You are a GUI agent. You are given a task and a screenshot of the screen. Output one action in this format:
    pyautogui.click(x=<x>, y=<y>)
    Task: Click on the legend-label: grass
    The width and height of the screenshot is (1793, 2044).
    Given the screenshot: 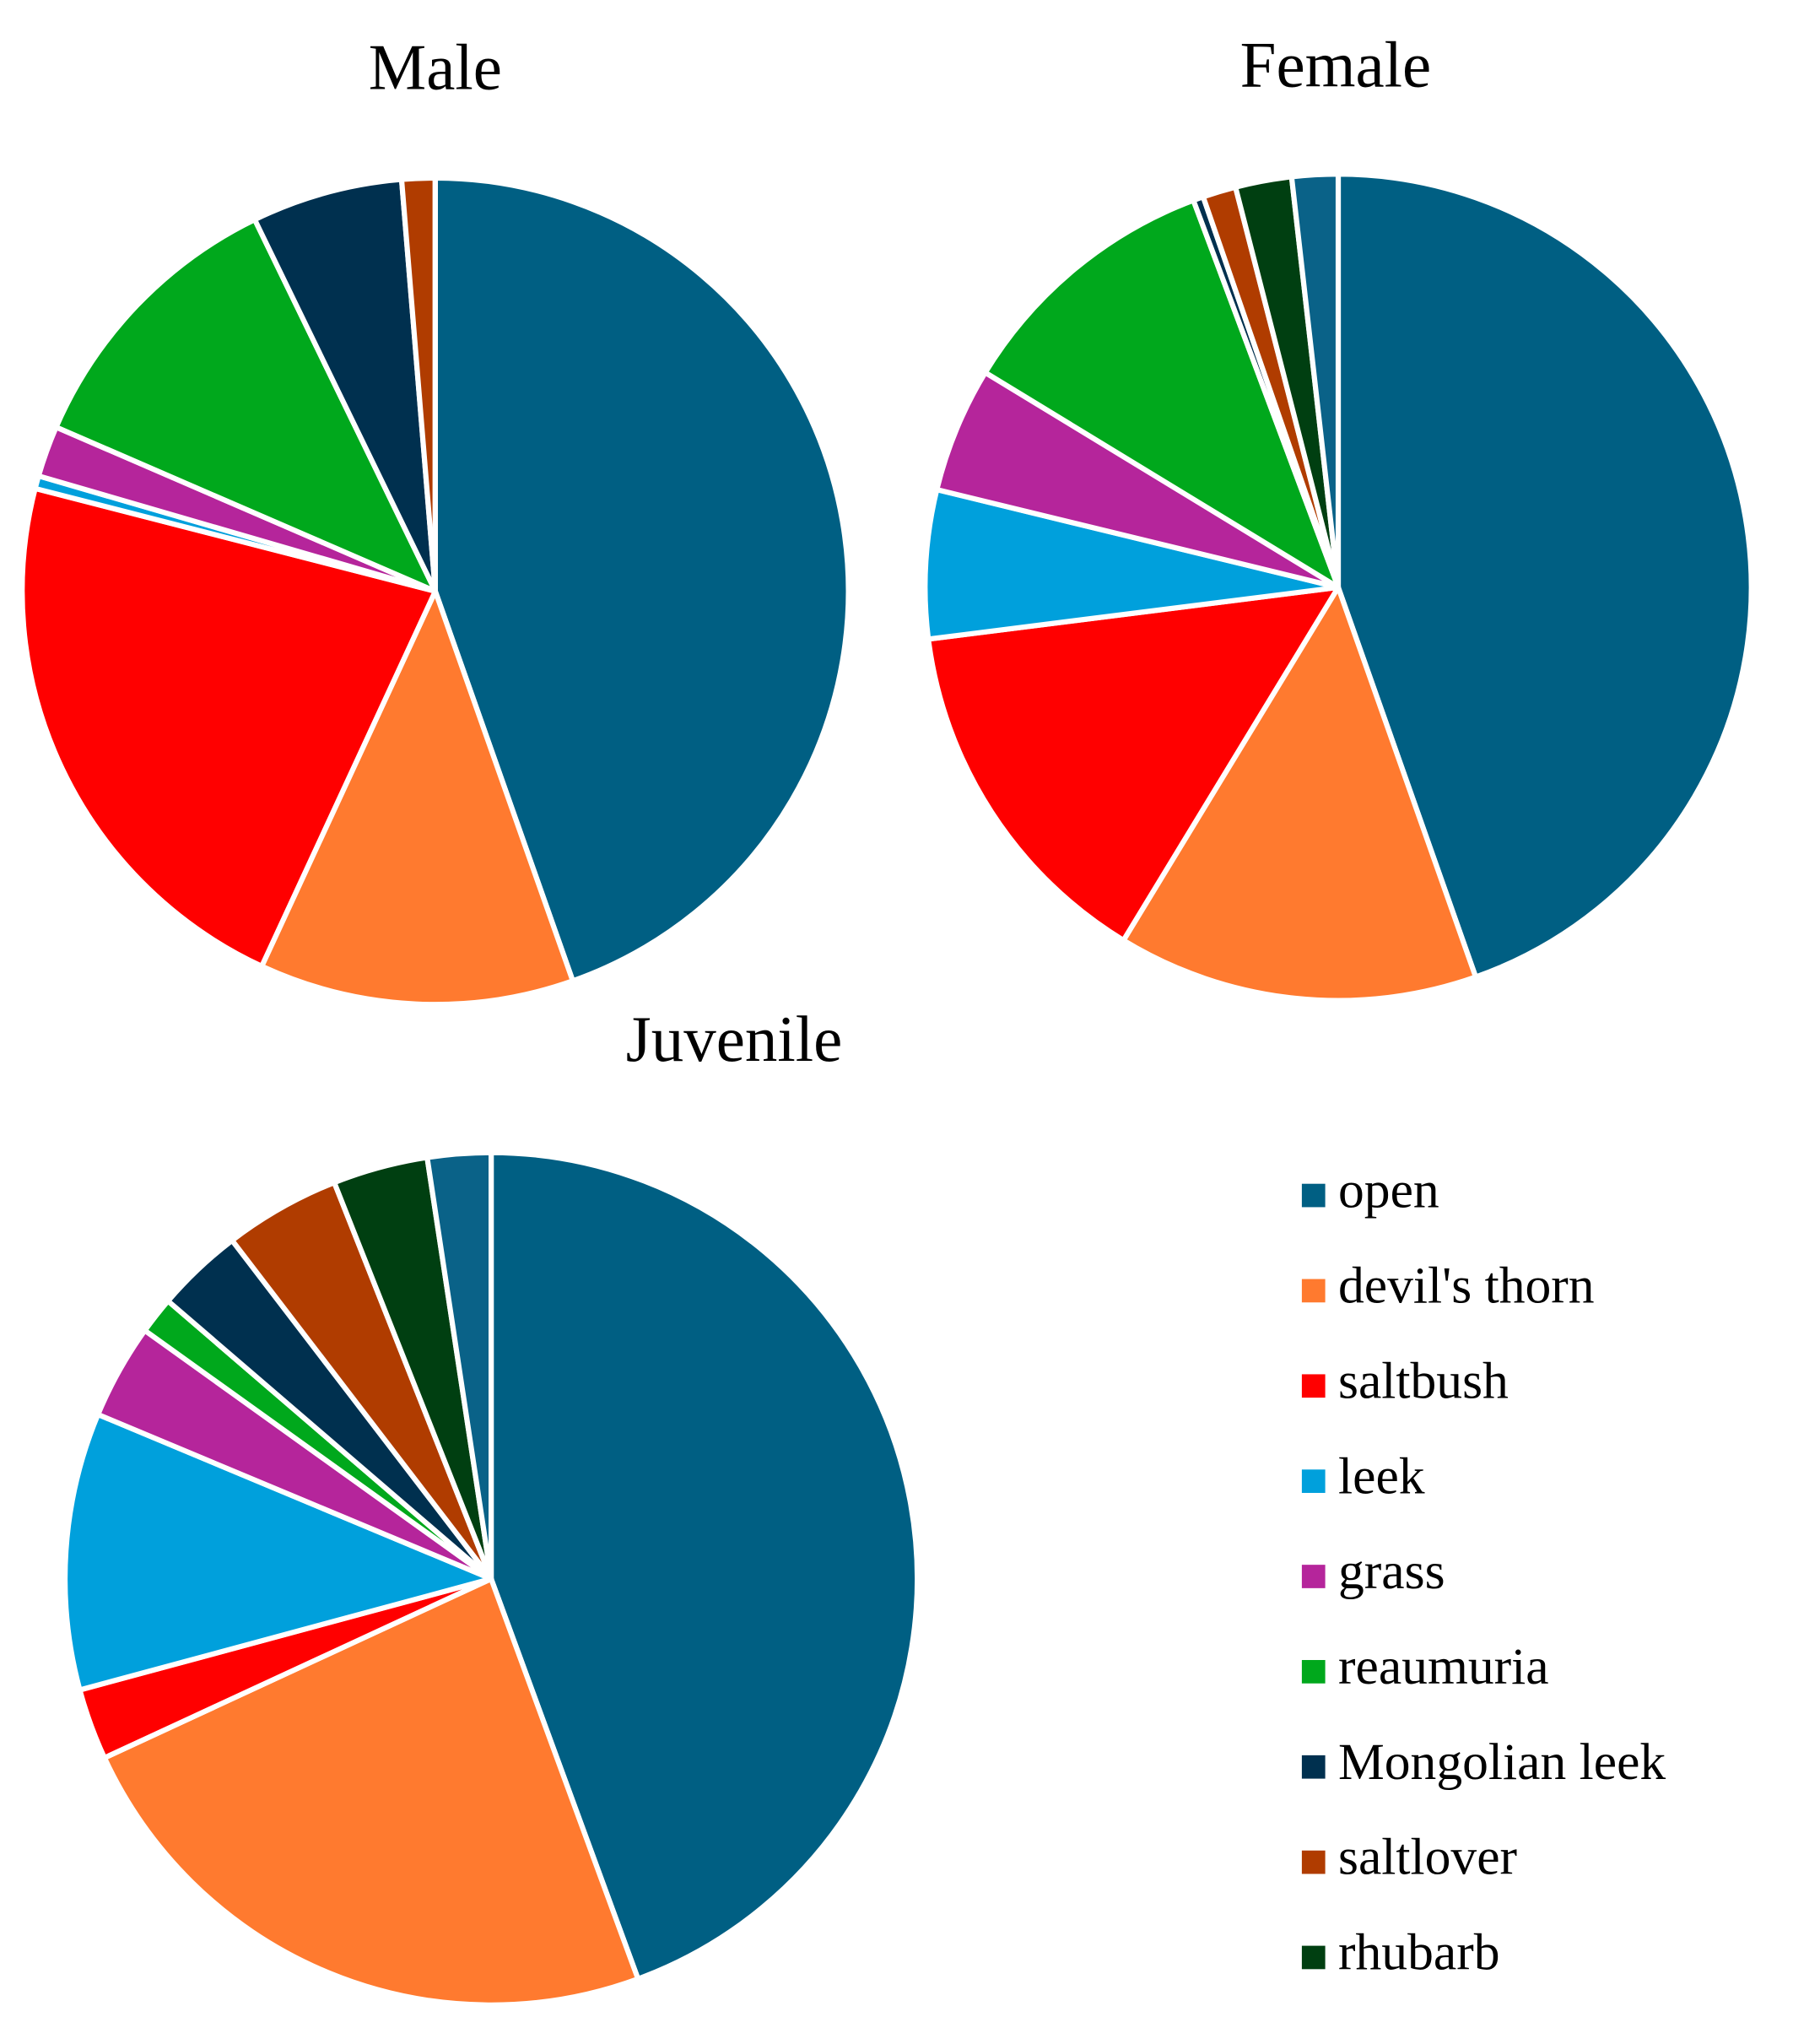 What is the action you would take?
    pyautogui.click(x=1392, y=1571)
    